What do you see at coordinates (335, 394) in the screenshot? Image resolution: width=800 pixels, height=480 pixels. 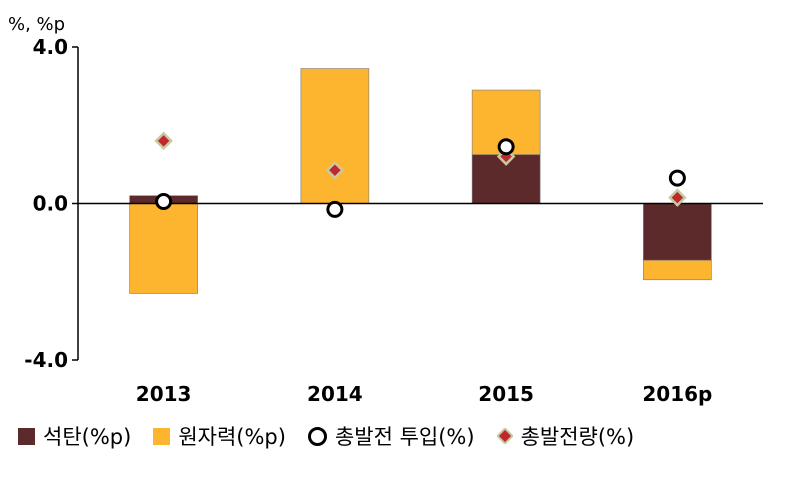 I see `x-tick-label: 2014` at bounding box center [335, 394].